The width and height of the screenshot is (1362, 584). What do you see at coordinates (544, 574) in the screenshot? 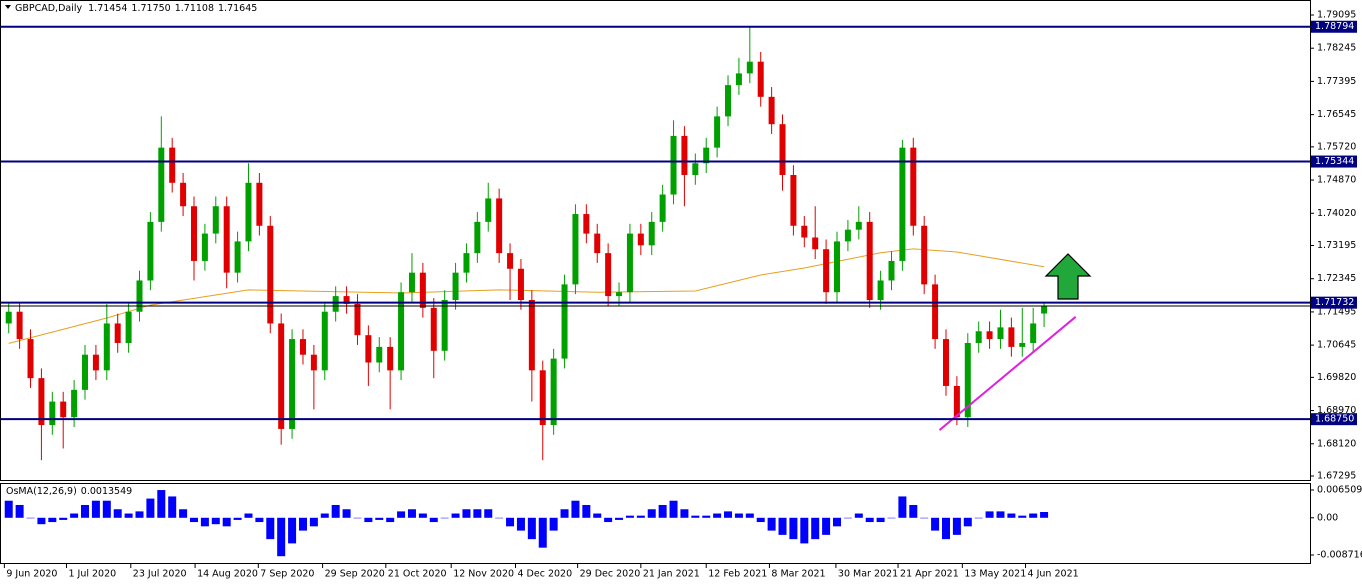
I see `x-tick-label: 4 Dec 2020` at bounding box center [544, 574].